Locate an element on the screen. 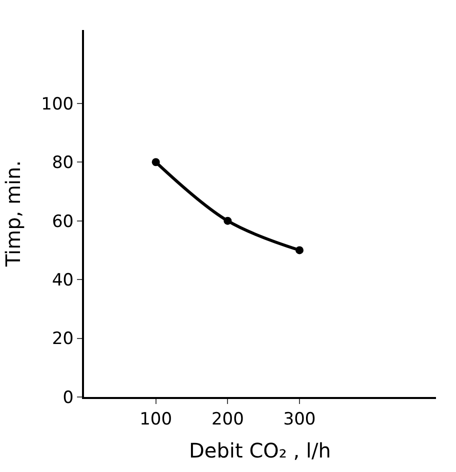 The width and height of the screenshot is (456, 472). x-tick-label: 200 is located at coordinates (227, 419).